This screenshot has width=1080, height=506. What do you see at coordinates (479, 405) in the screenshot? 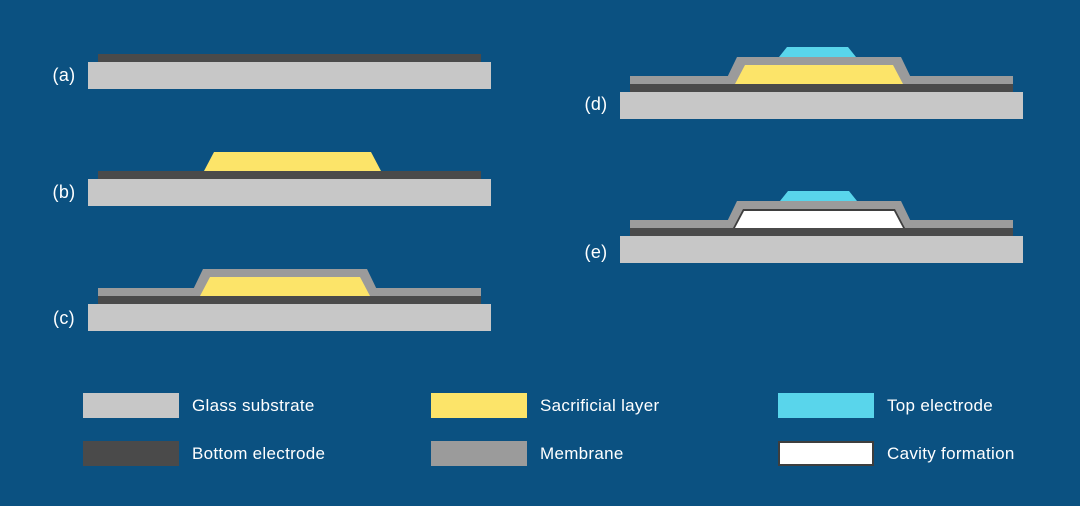
I see `sacrificial-layer-swatch` at bounding box center [479, 405].